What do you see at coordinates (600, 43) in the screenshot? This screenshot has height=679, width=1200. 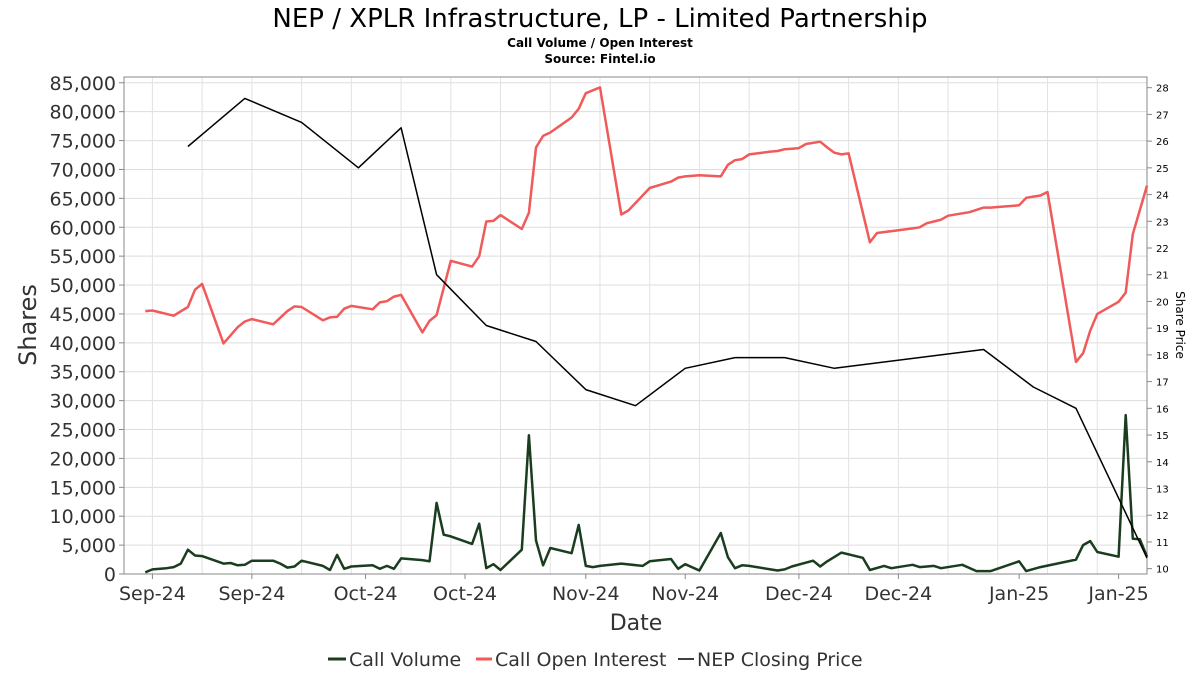 I see `chart-subtitle: Call Volume / Open Interest` at bounding box center [600, 43].